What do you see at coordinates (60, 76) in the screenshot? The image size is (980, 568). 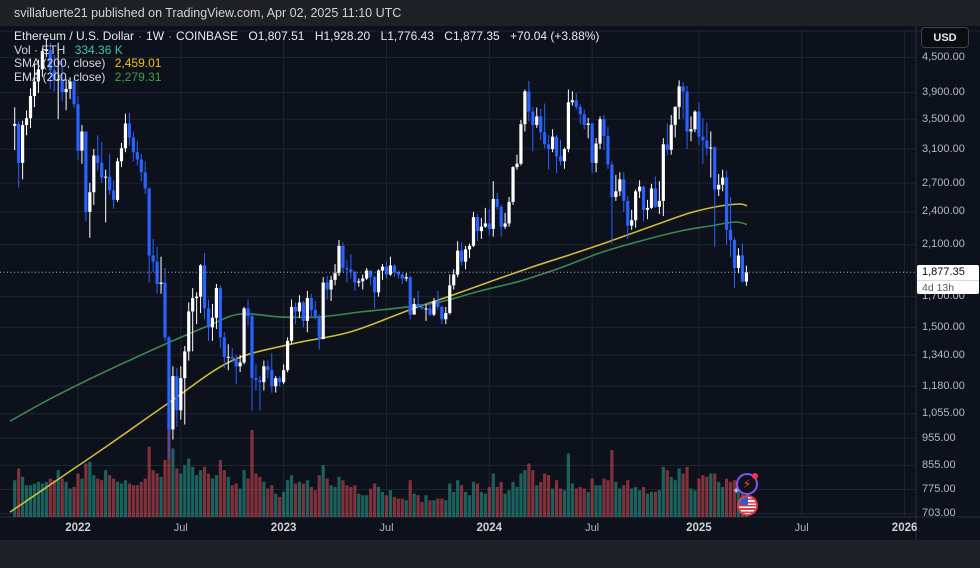 I see `ema-label: EMA (200, close)` at bounding box center [60, 76].